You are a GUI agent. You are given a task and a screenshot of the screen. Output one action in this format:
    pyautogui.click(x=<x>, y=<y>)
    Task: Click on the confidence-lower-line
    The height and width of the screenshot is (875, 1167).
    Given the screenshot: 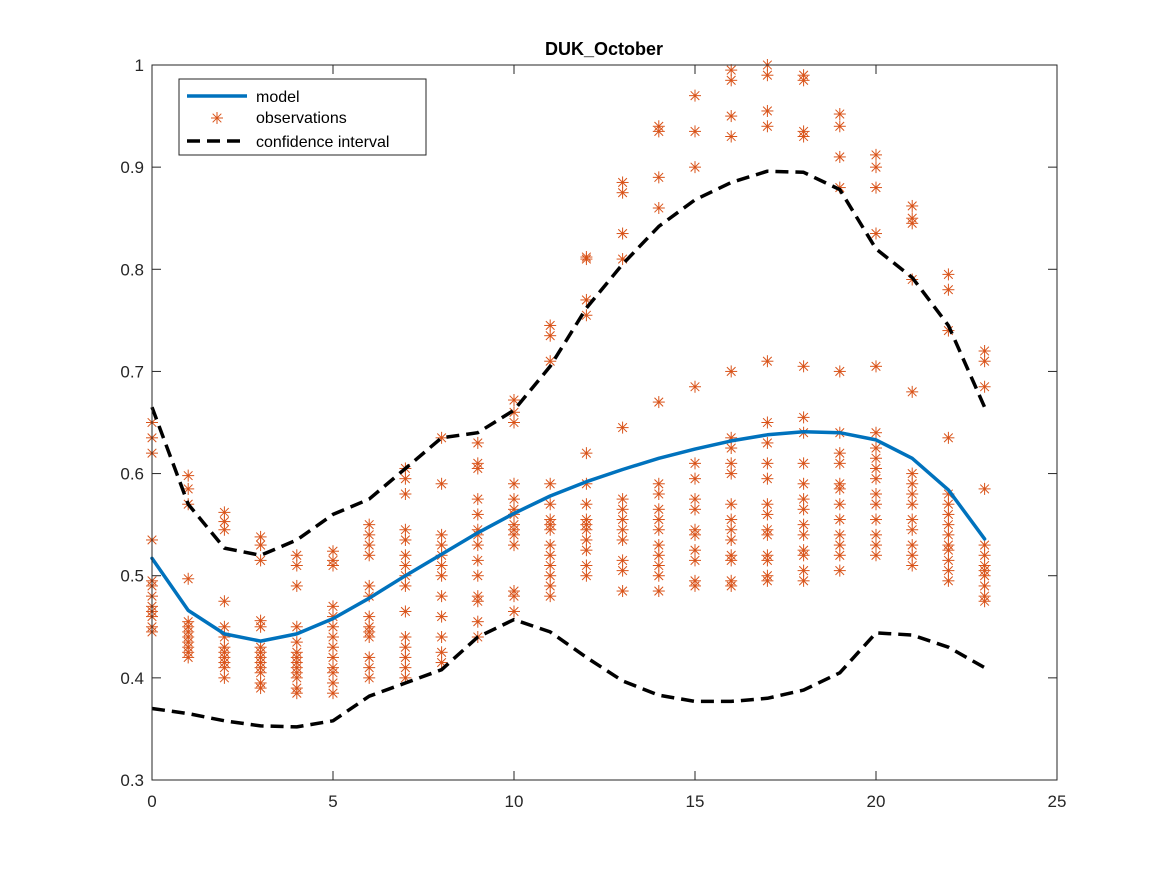 What is the action you would take?
    pyautogui.click(x=568, y=673)
    